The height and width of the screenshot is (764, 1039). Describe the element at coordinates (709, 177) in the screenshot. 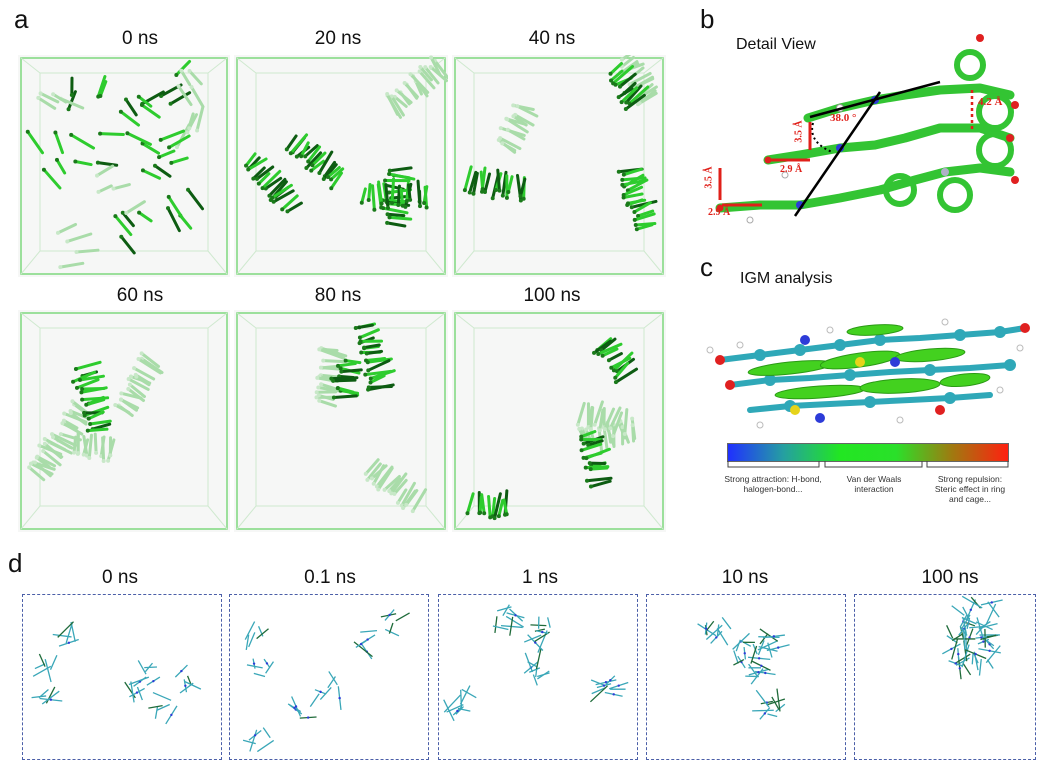

I see `distance-v2-label: 3.5 Å` at that location.